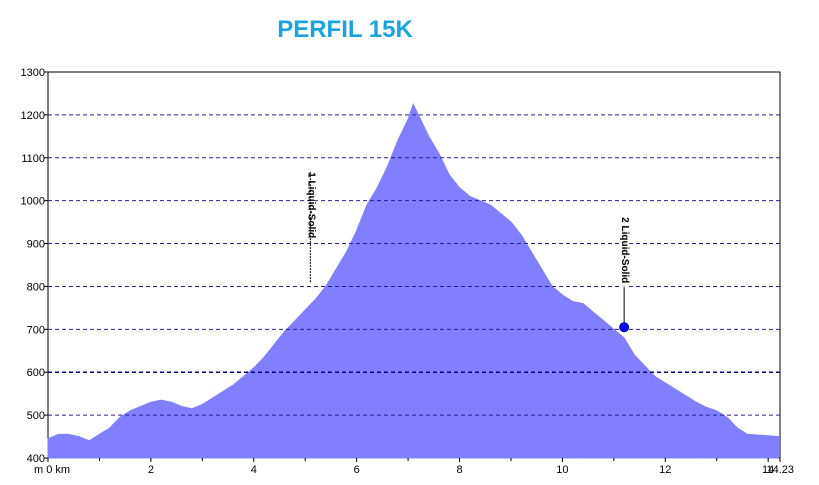 The width and height of the screenshot is (819, 485). Describe the element at coordinates (33, 73) in the screenshot. I see `y-tick-label: 1300` at that location.